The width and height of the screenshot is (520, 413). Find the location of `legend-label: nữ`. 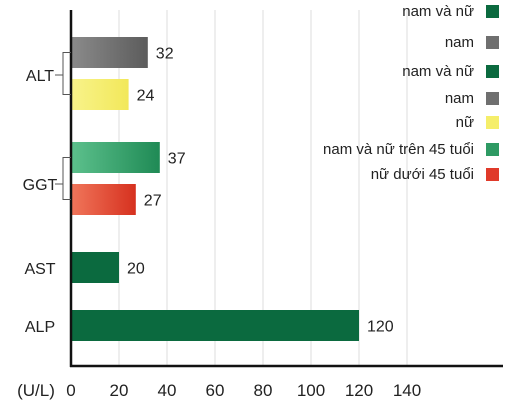

legend-label: nữ is located at coordinates (465, 122).